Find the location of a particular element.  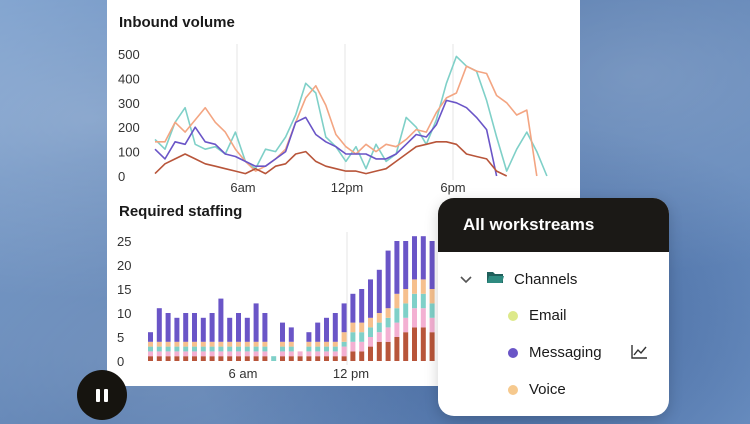

inbound-volume-title: Inbound volume is located at coordinates (177, 22).